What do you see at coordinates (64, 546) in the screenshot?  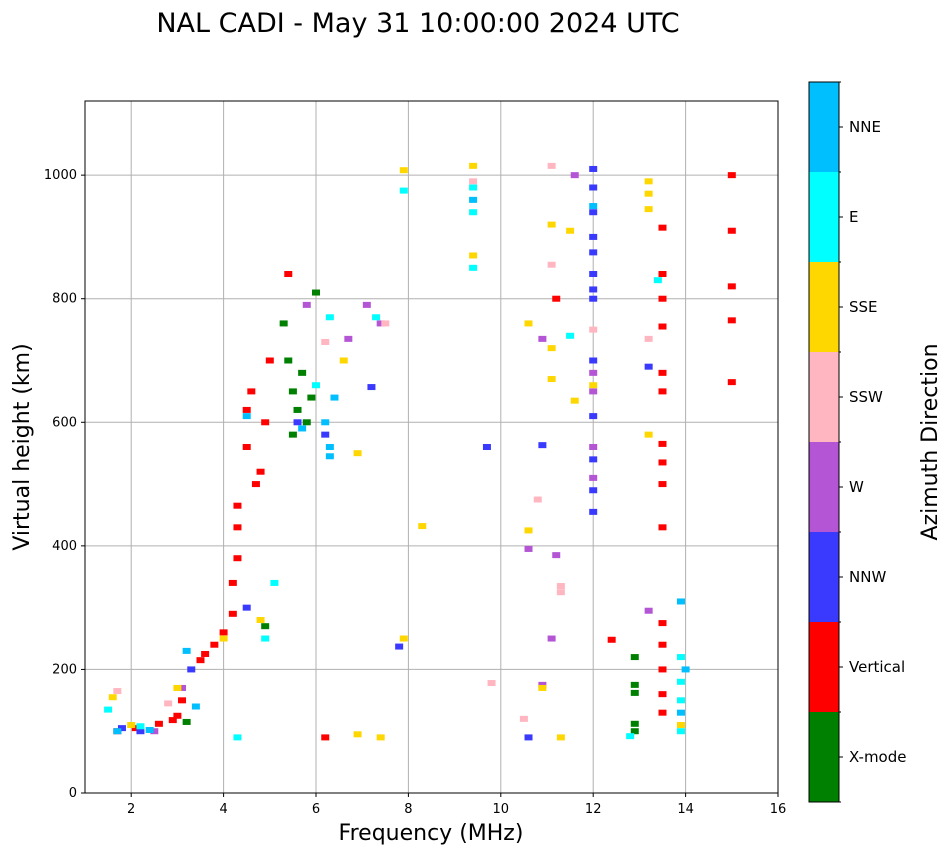 I see `y-tick-label: 400` at bounding box center [64, 546].